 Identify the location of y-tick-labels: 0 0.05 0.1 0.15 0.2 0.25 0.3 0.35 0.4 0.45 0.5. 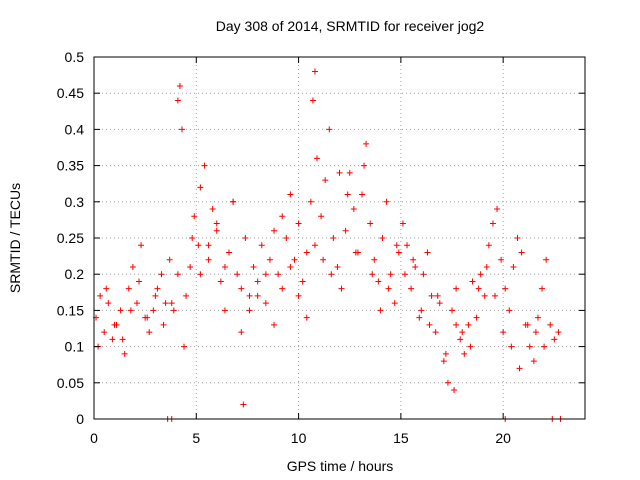
(70, 238).